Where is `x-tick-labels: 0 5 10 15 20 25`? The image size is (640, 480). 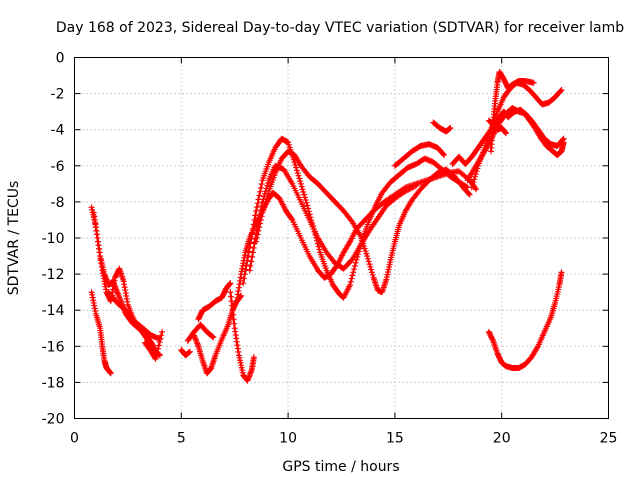 x-tick-labels: 0 5 10 15 20 25 is located at coordinates (343, 439).